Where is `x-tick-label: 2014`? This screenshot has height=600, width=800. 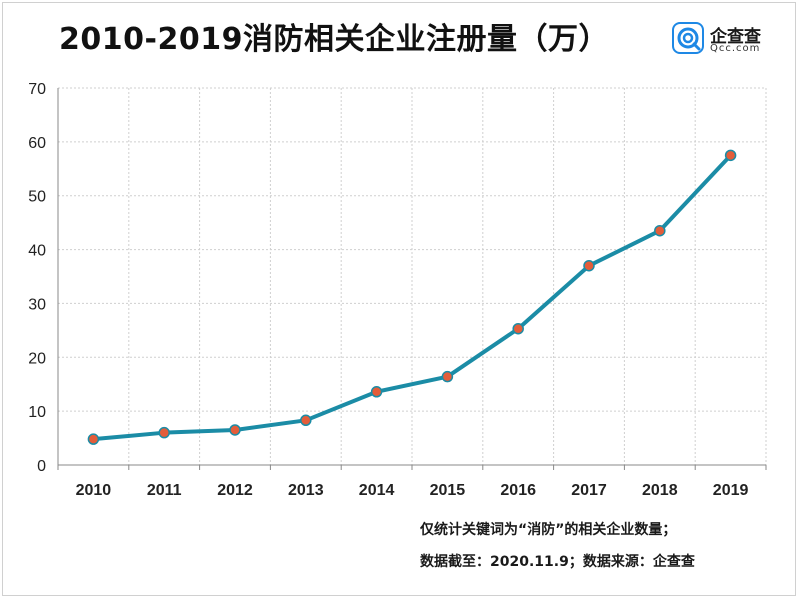
x-tick-label: 2014 is located at coordinates (377, 490).